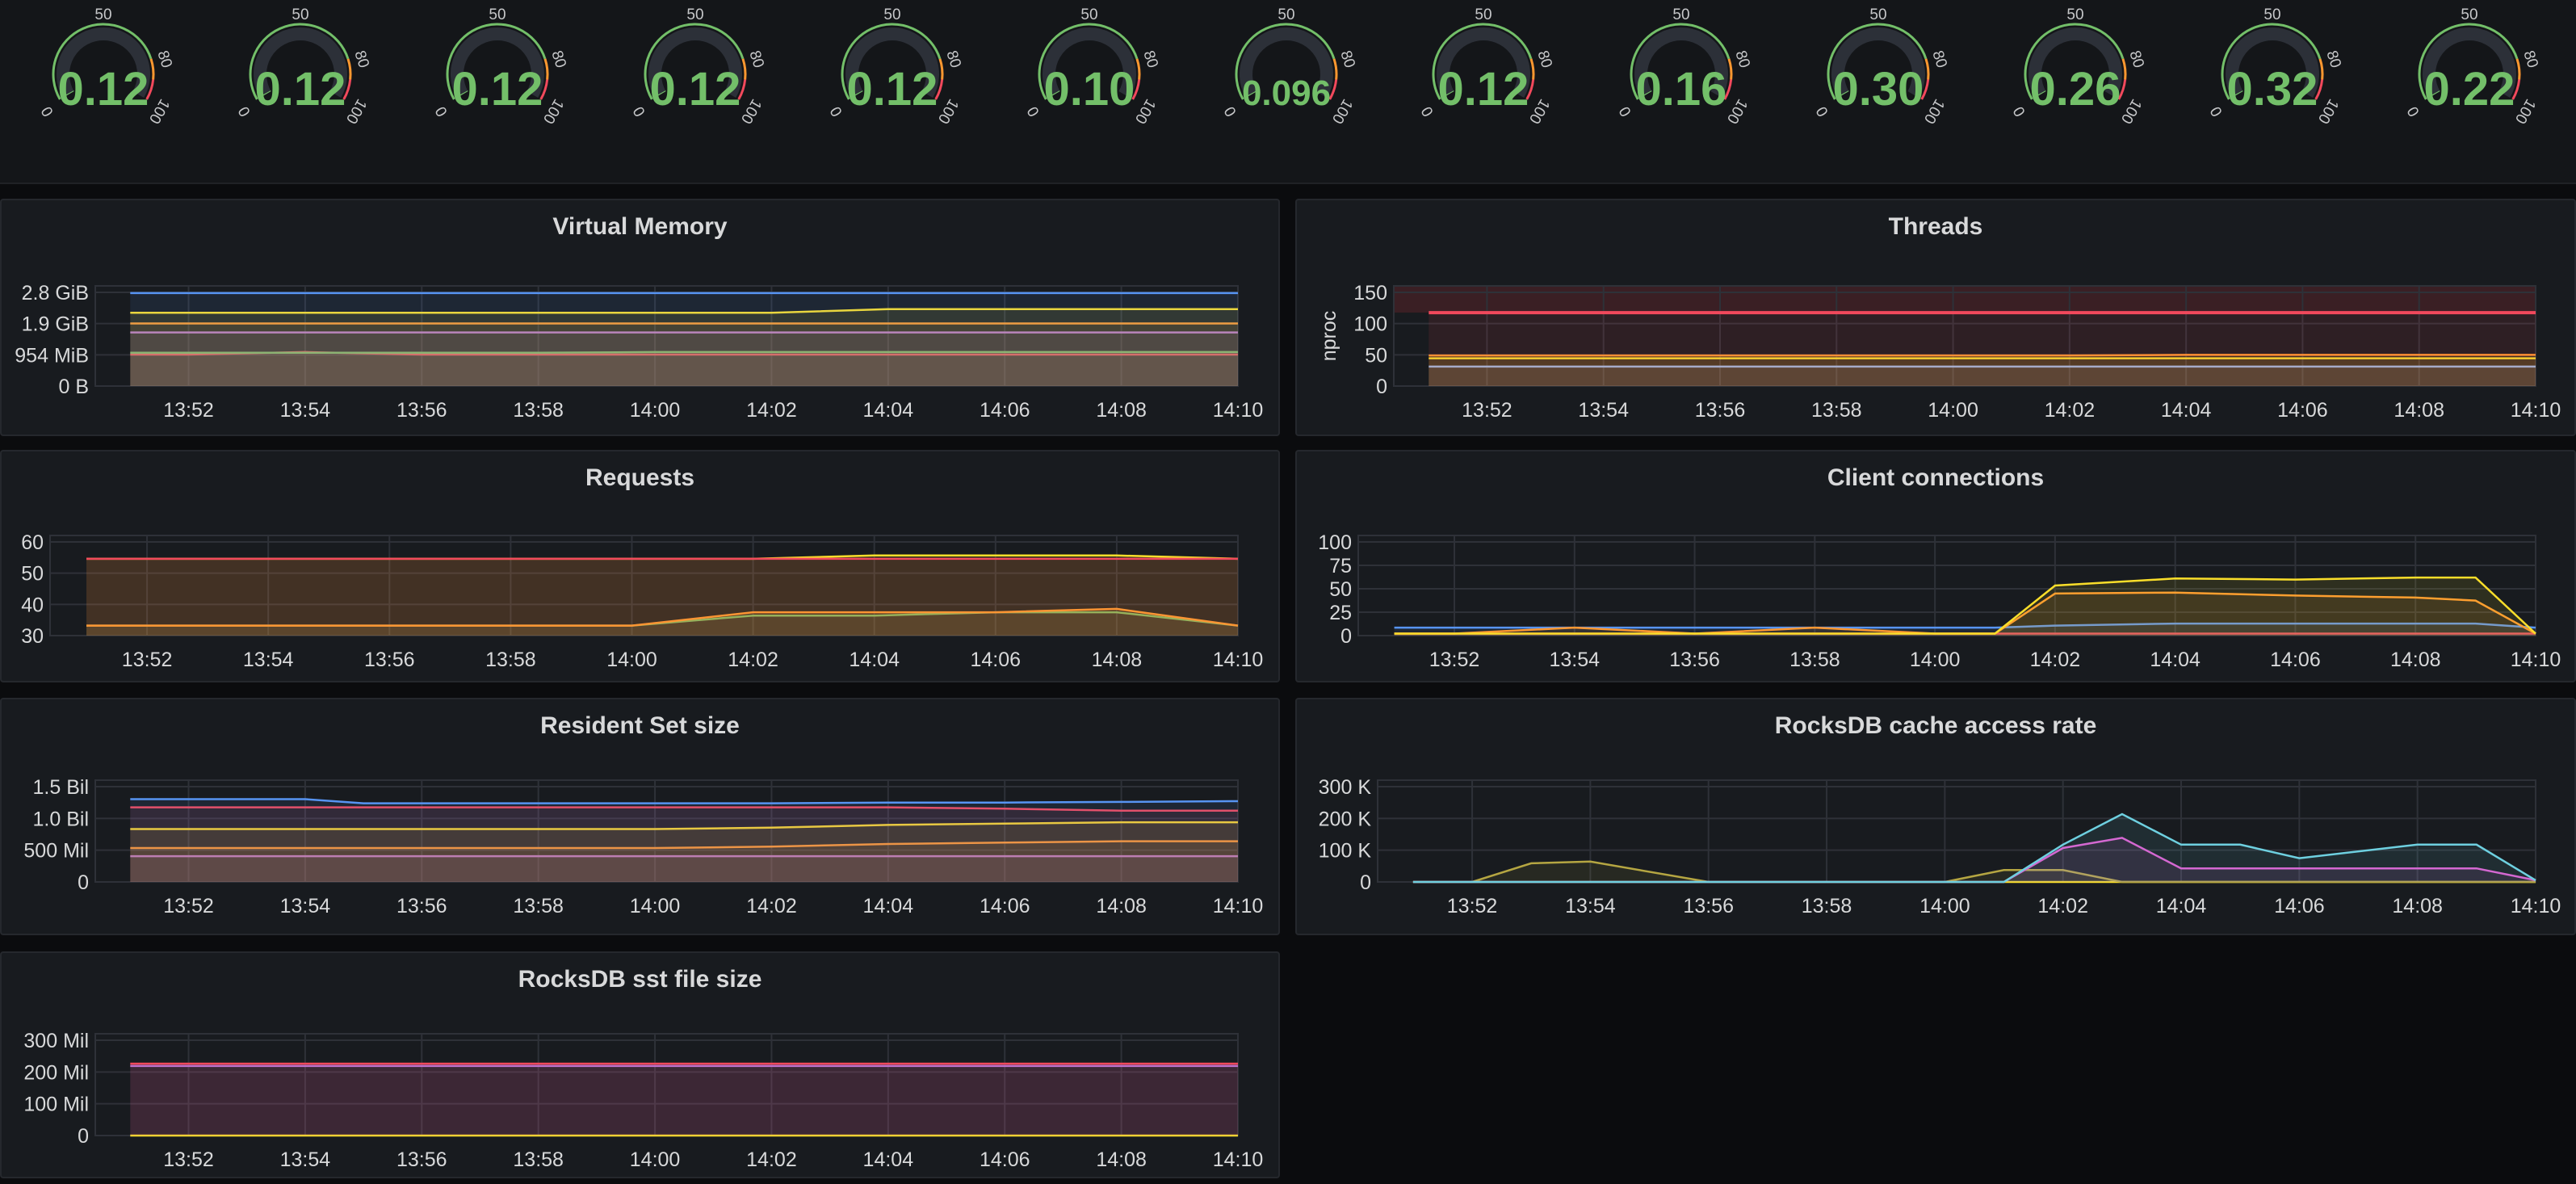 The height and width of the screenshot is (1184, 2576). What do you see at coordinates (61, 819) in the screenshot?
I see `y-tick-label: 1.0 Bil` at bounding box center [61, 819].